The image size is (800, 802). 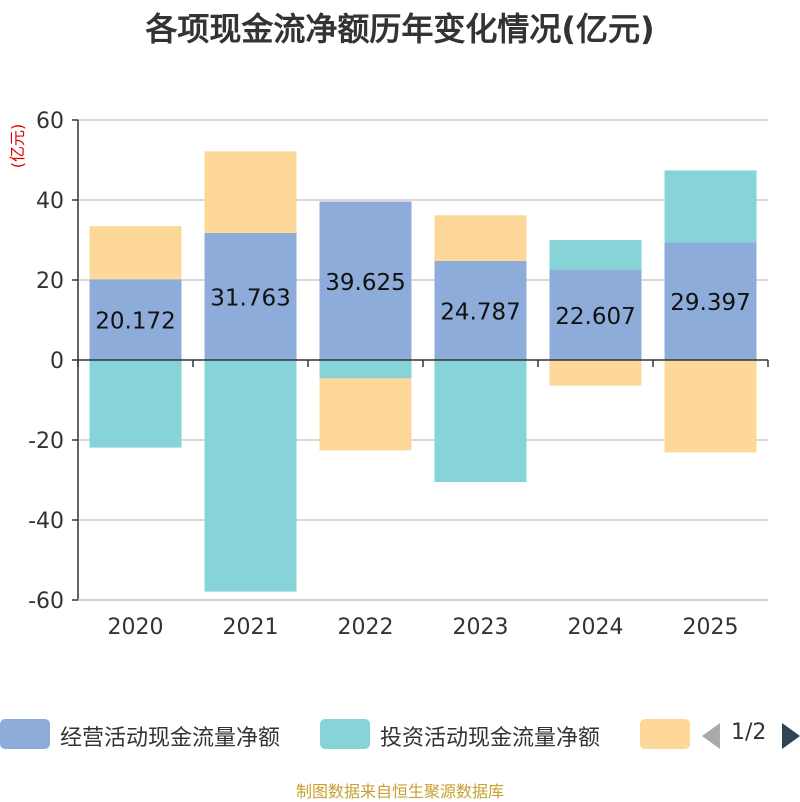 I want to click on x-tick-label-2022: 2022, so click(x=366, y=627).